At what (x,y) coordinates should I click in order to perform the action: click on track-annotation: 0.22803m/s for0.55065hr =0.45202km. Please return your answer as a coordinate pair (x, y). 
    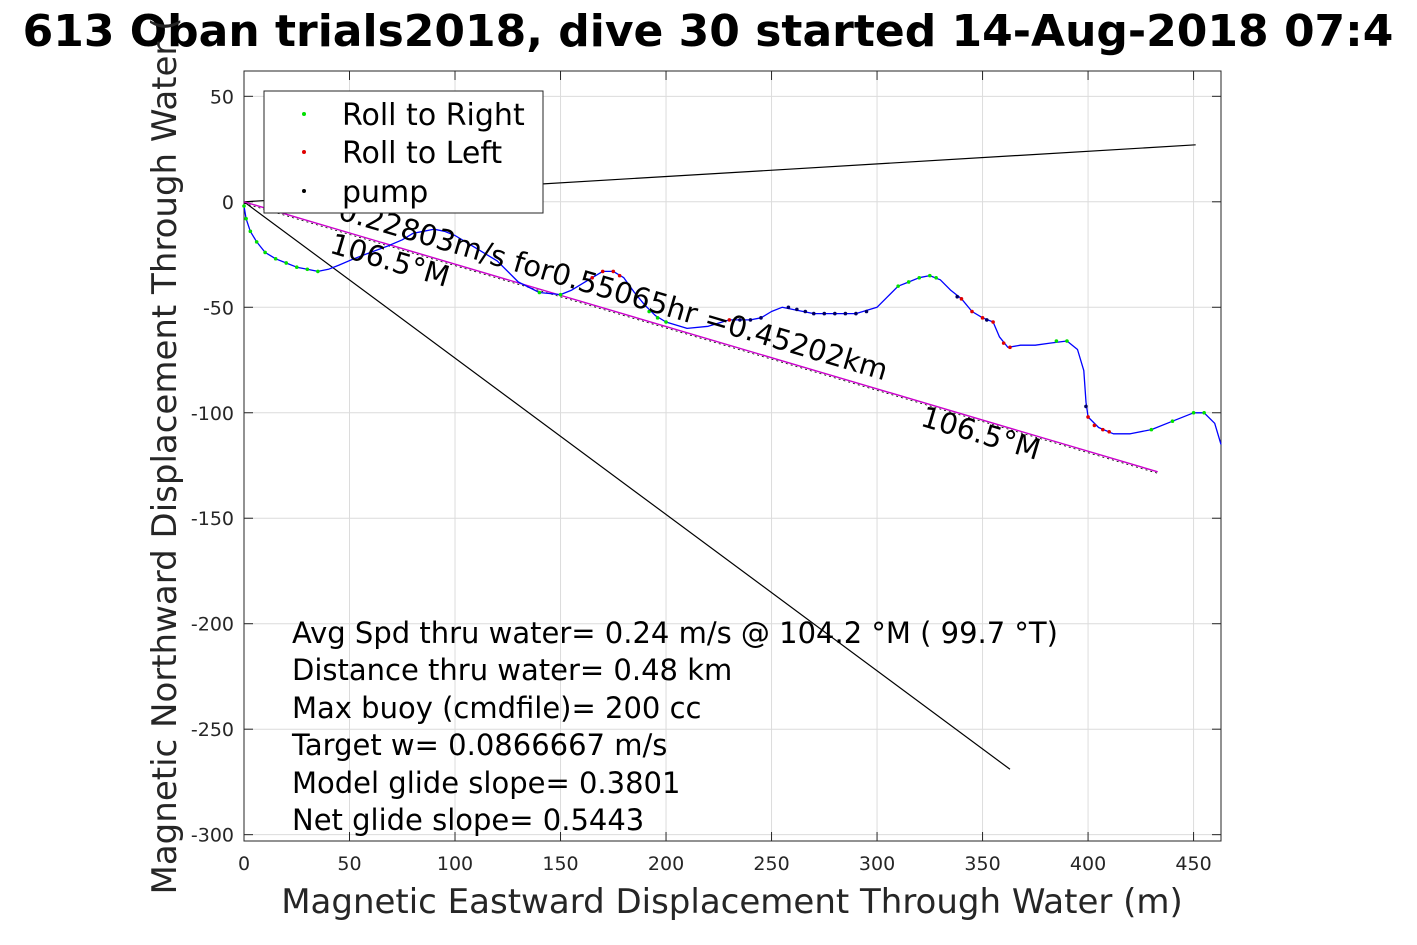
    Looking at the image, I should click on (613, 290).